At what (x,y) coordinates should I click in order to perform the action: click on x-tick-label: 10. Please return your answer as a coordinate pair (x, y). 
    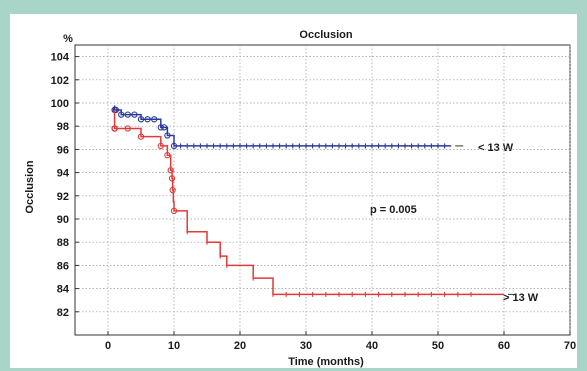
    Looking at the image, I should click on (174, 346).